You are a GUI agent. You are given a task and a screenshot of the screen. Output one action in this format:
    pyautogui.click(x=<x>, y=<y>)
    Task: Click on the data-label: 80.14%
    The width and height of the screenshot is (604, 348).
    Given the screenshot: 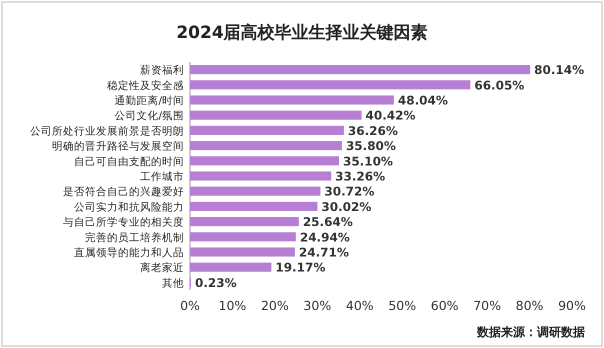 What is the action you would take?
    pyautogui.click(x=559, y=70)
    